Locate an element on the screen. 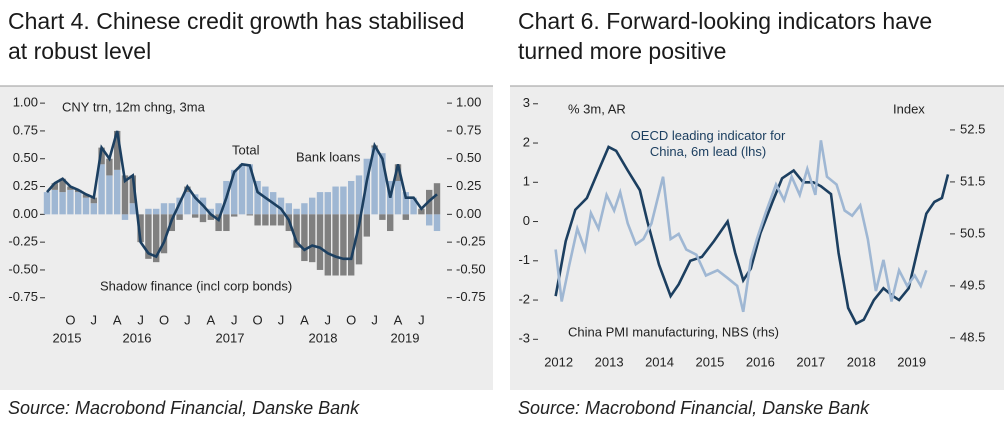 Image resolution: width=1004 pixels, height=424 pixels. series-label: China PMI manufacturing, NBS (rhs) is located at coordinates (673, 331).